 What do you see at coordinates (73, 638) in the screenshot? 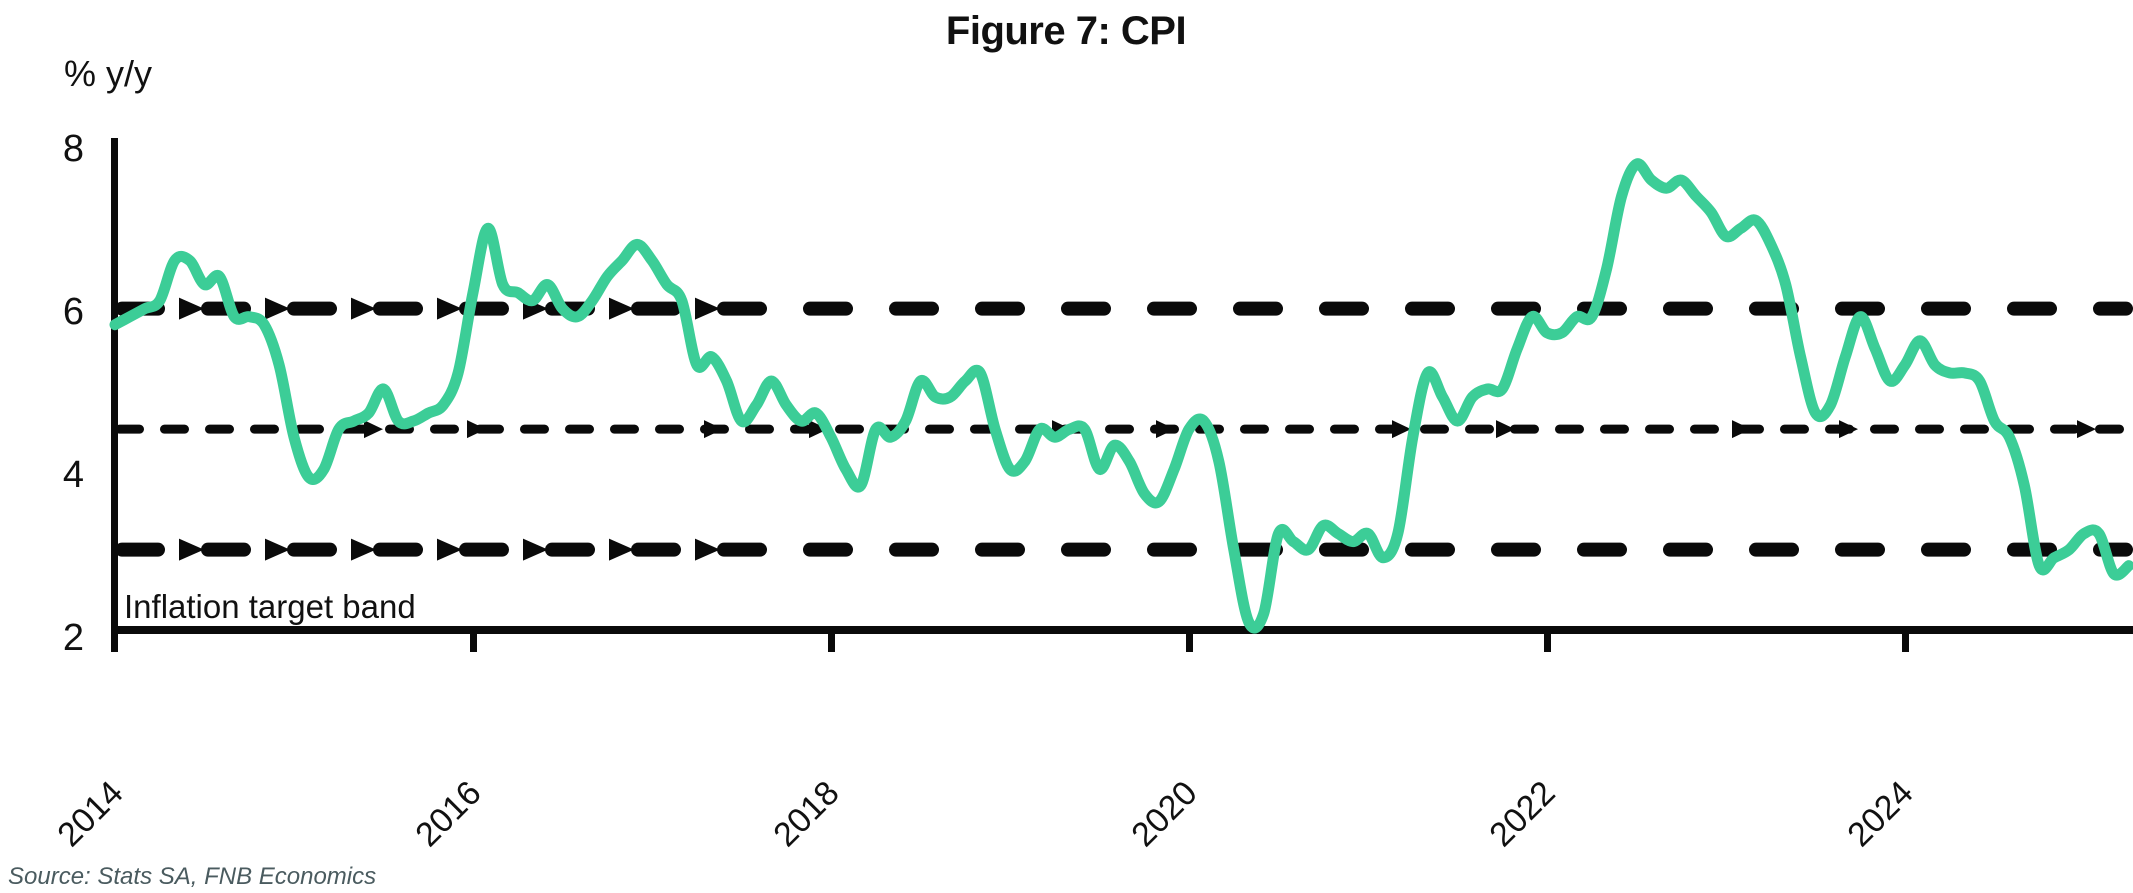
I see `y-tick-label-2: 2` at bounding box center [73, 638].